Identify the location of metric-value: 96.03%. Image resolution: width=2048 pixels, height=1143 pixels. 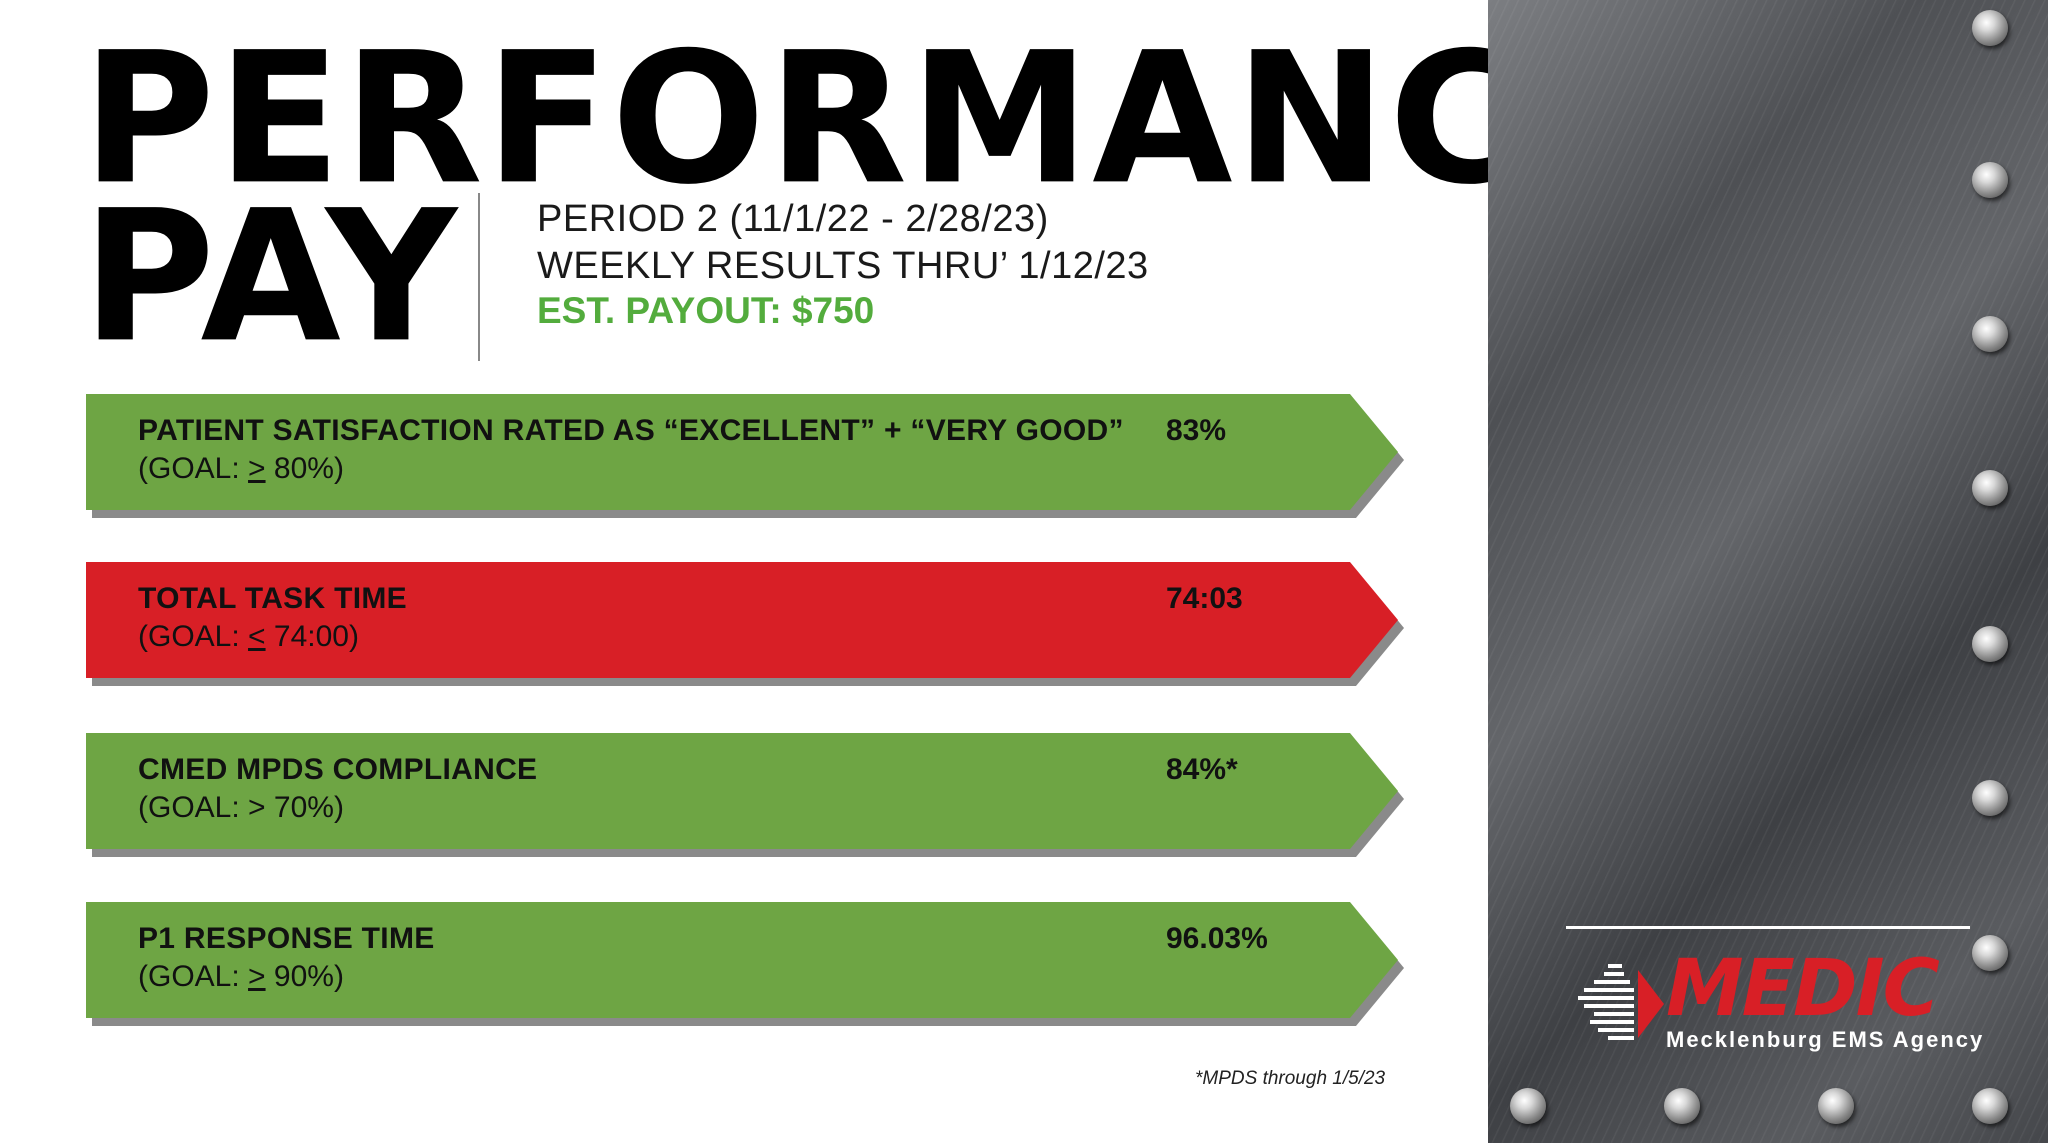
(1217, 938).